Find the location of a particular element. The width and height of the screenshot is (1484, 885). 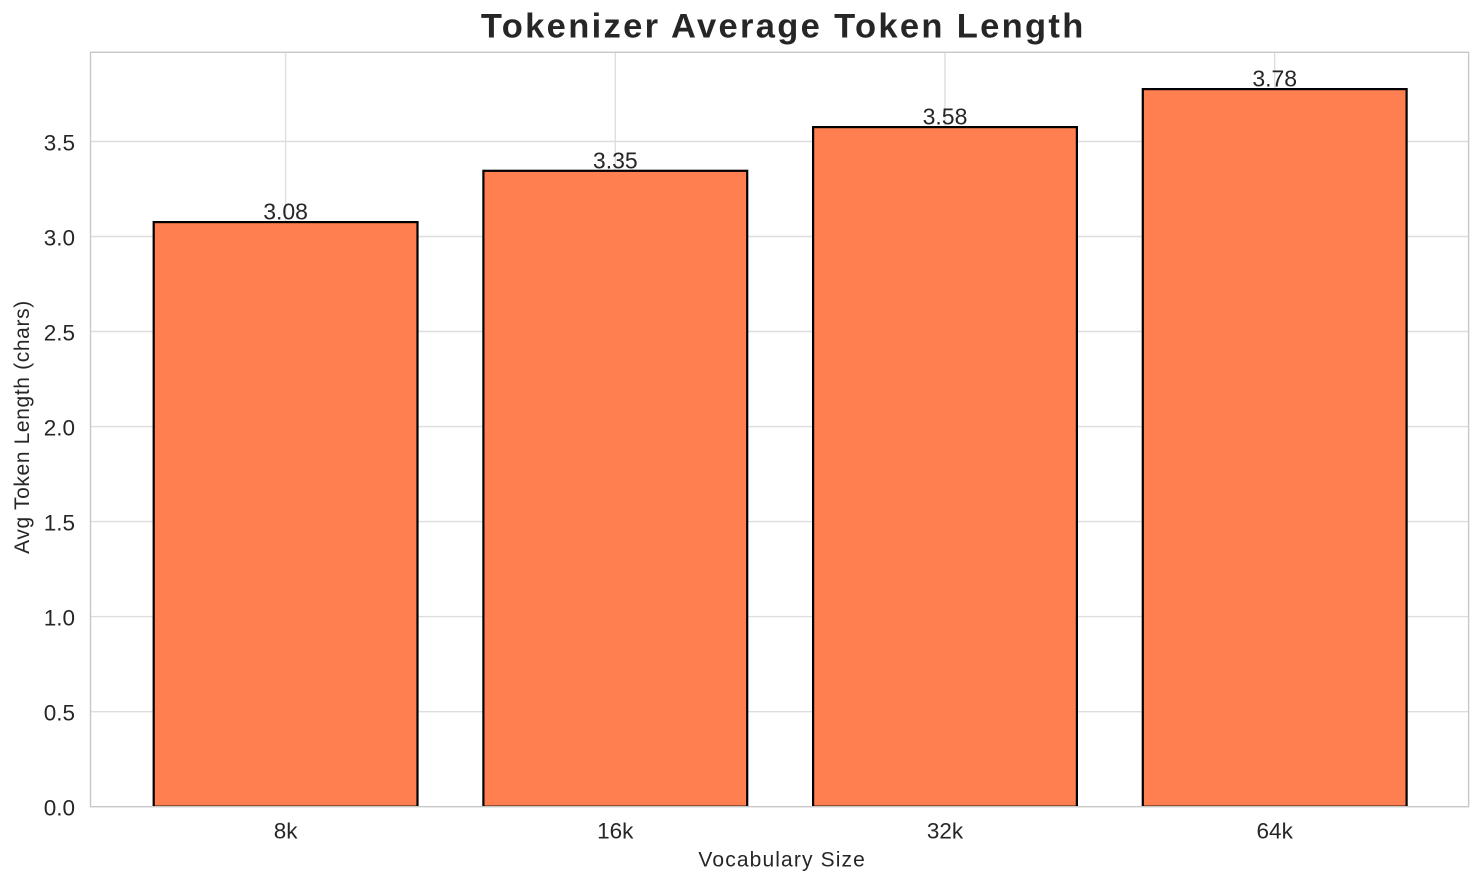

svg-text: 32k is located at coordinates (945, 831).